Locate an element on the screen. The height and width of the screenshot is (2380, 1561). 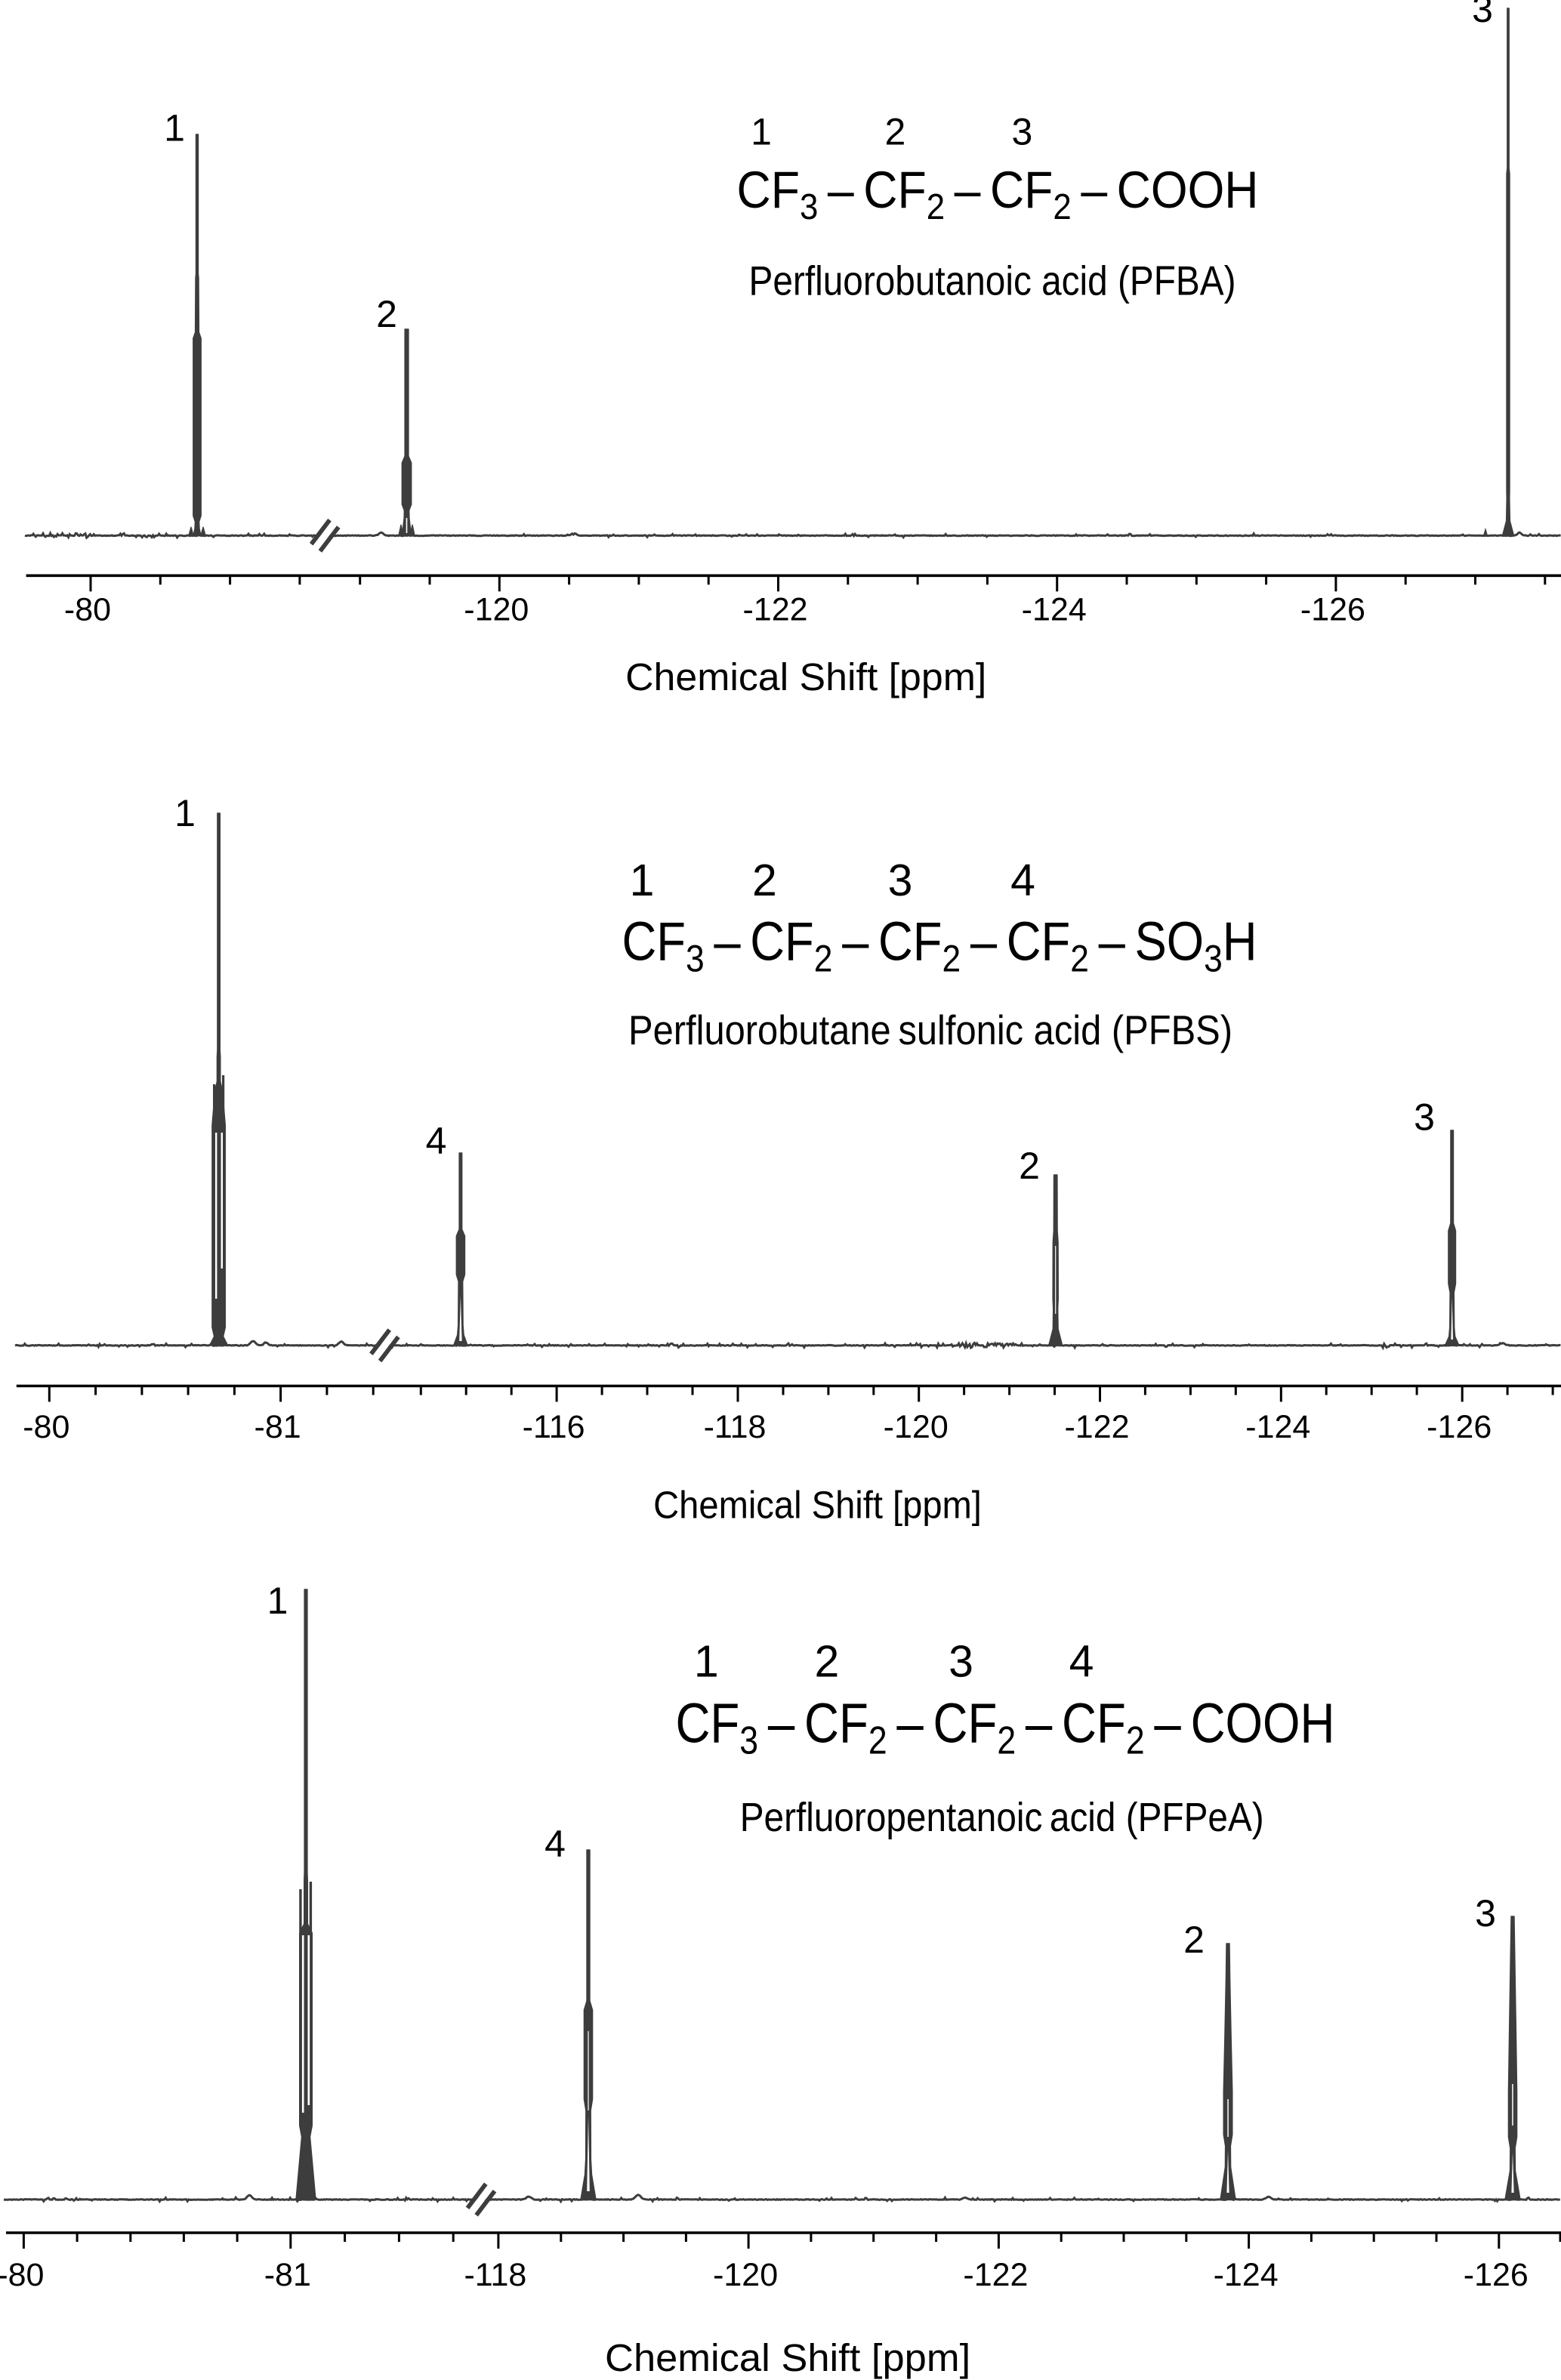
svg-text: CF3​ – CF2​ – CF2​ – COOH is located at coordinates (997, 193).